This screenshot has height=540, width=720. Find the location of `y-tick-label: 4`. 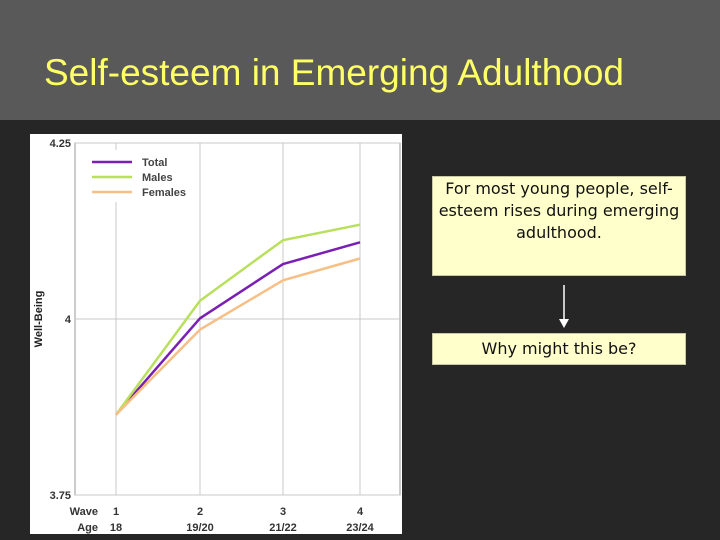

y-tick-label: 4 is located at coordinates (68, 320).